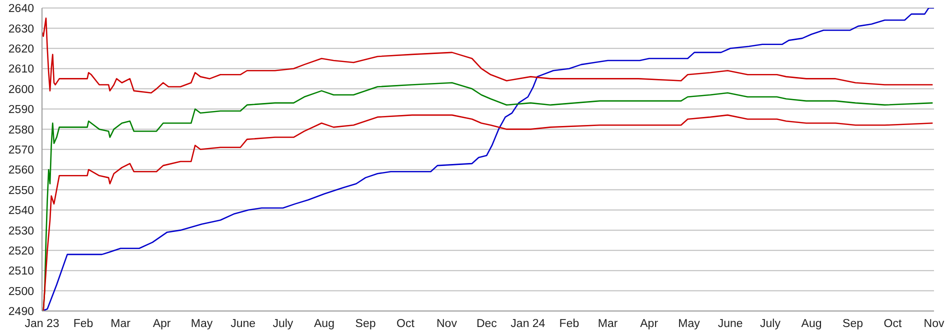 The height and width of the screenshot is (335, 950). Describe the element at coordinates (42, 324) in the screenshot. I see `x-tick-label: Jan 23` at that location.